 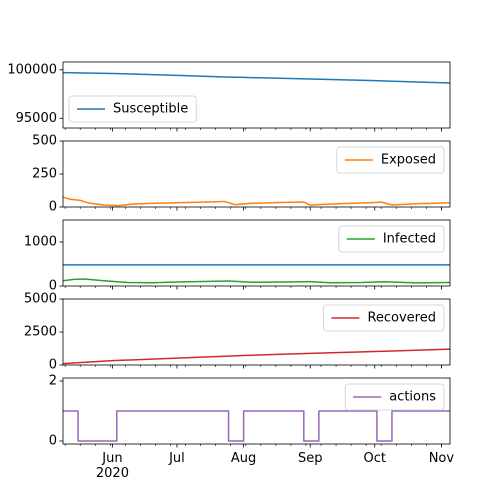 I want to click on legend: actions, so click(x=394, y=397).